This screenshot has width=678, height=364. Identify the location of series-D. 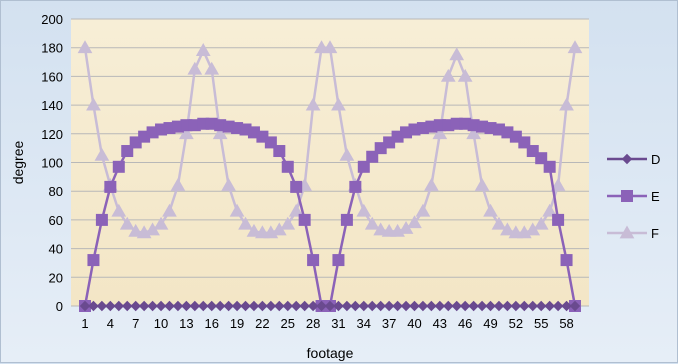
(330, 306).